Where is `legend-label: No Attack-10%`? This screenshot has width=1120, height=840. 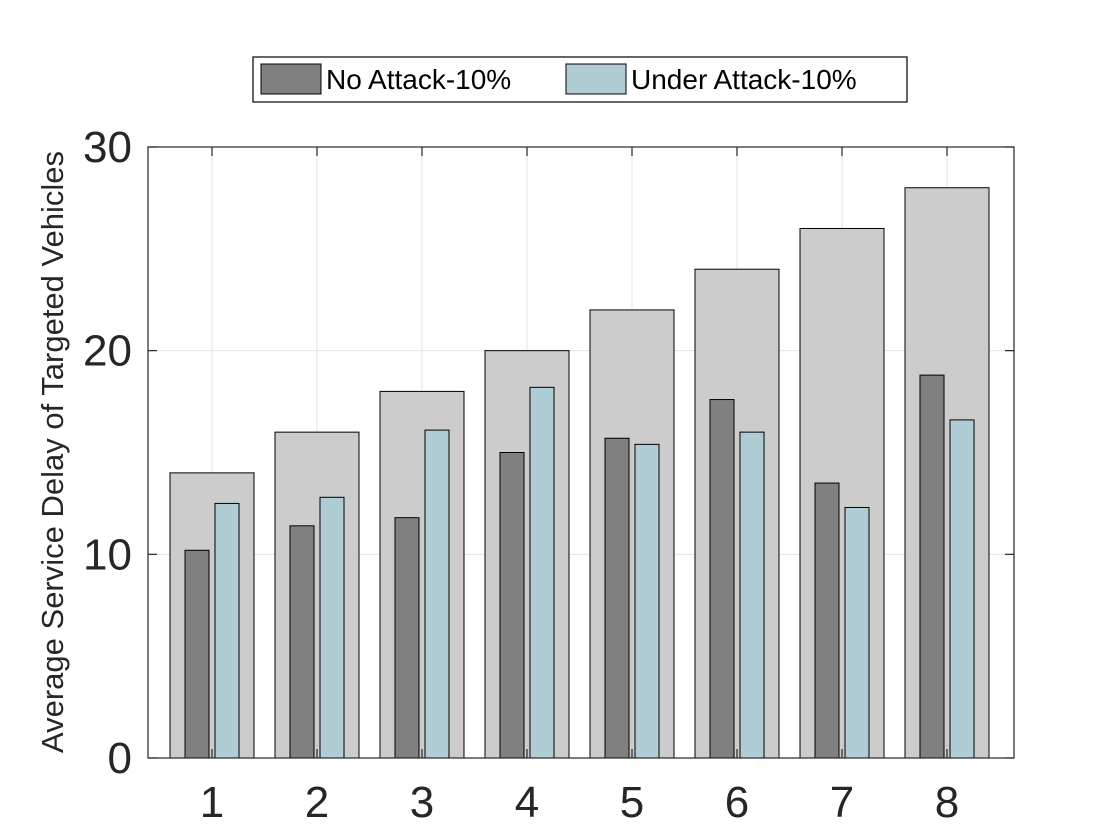 legend-label: No Attack-10% is located at coordinates (418, 79).